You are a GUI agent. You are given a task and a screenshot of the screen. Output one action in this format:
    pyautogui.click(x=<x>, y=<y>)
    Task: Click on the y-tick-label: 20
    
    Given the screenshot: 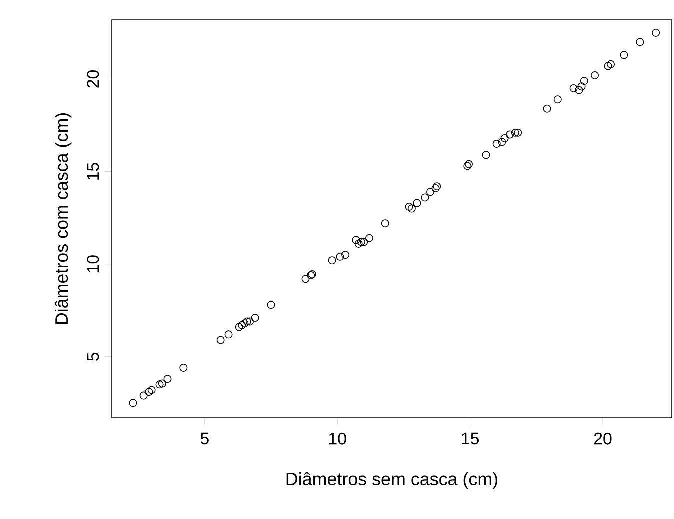 What is the action you would take?
    pyautogui.click(x=93, y=79)
    